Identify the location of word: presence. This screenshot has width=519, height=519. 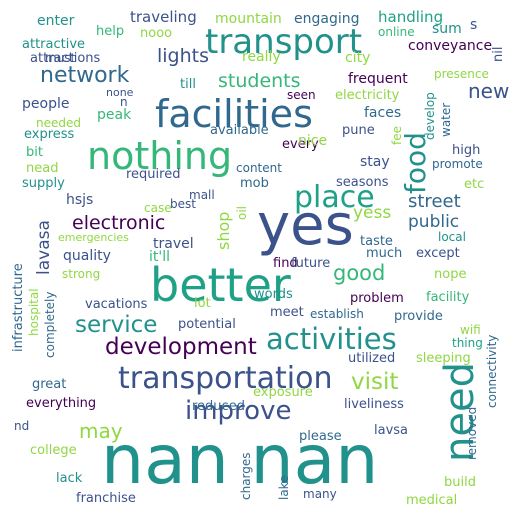
(461, 74).